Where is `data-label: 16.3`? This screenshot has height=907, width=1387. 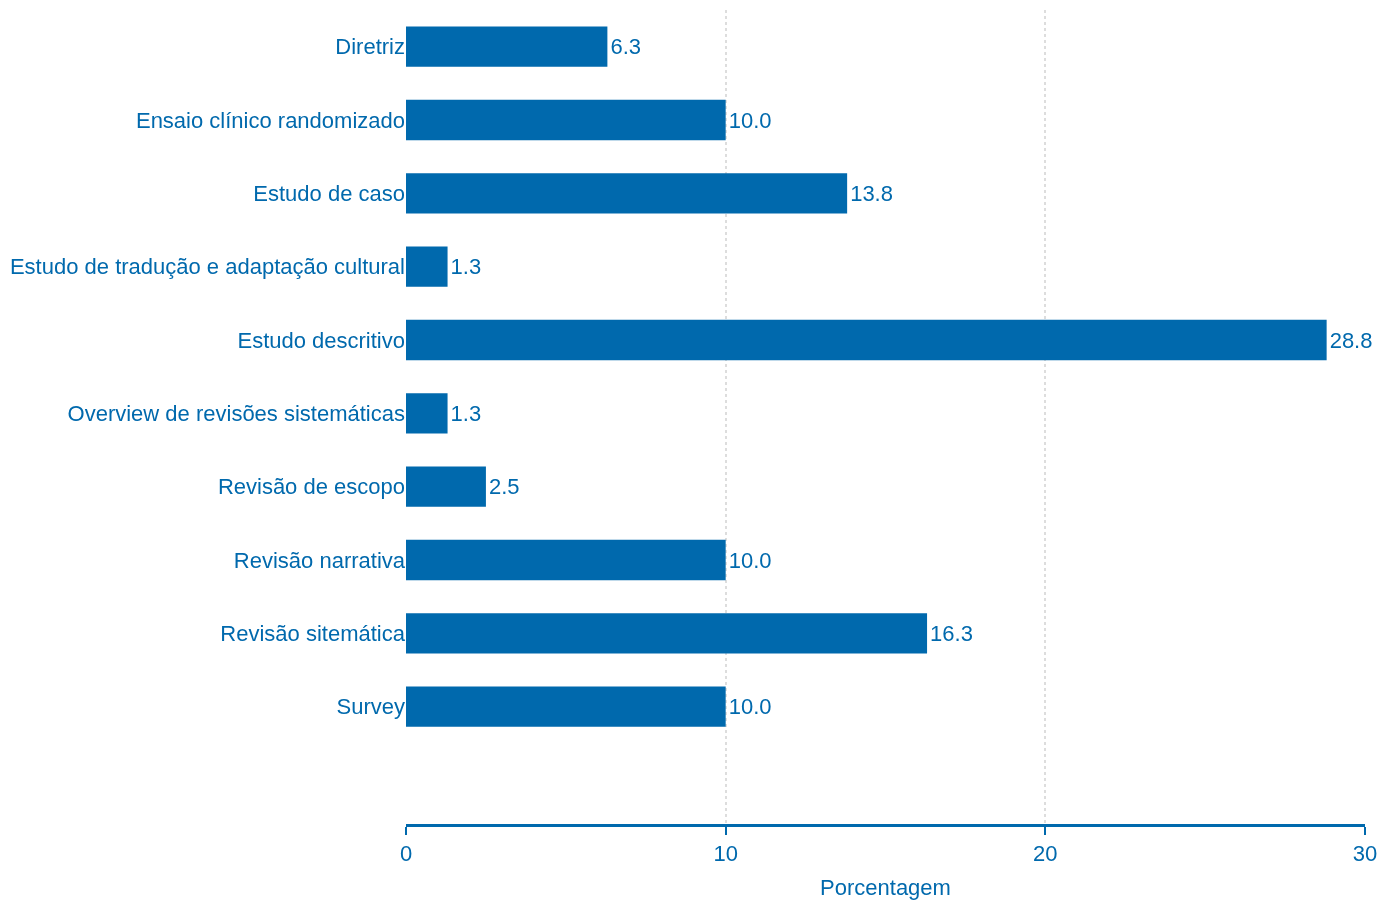
data-label: 16.3 is located at coordinates (951, 633).